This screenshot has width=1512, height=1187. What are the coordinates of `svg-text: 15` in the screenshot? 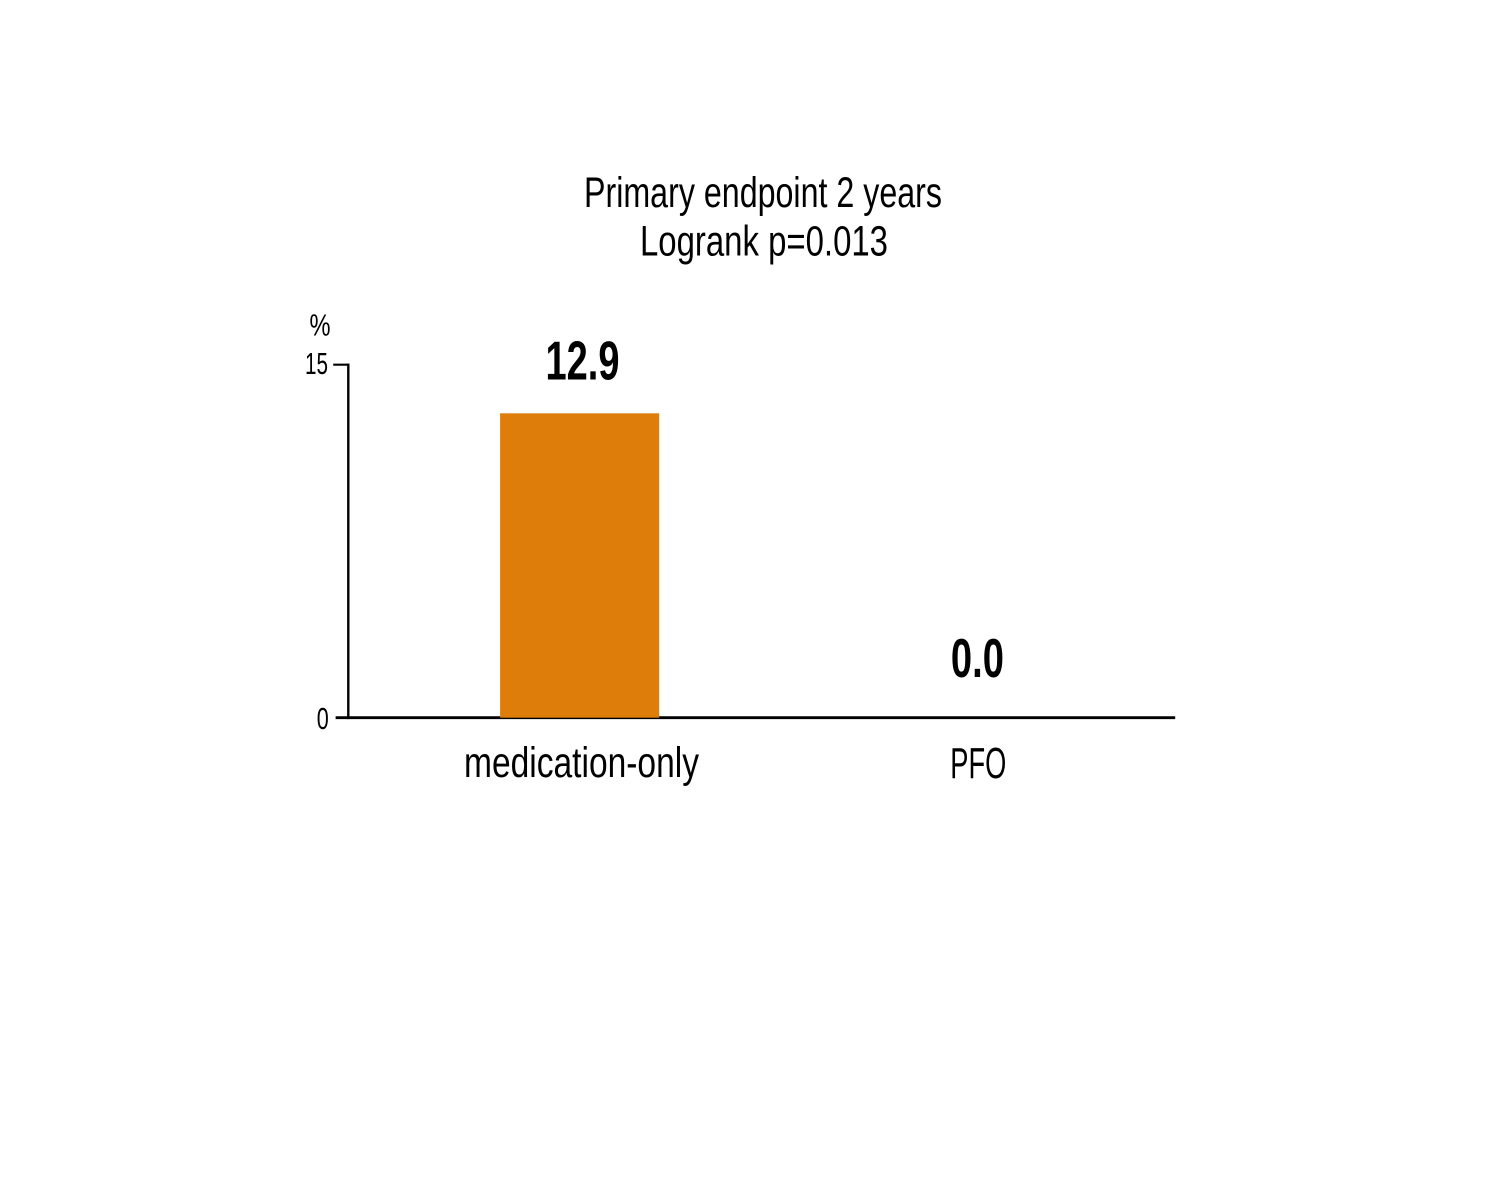 It's located at (316, 364).